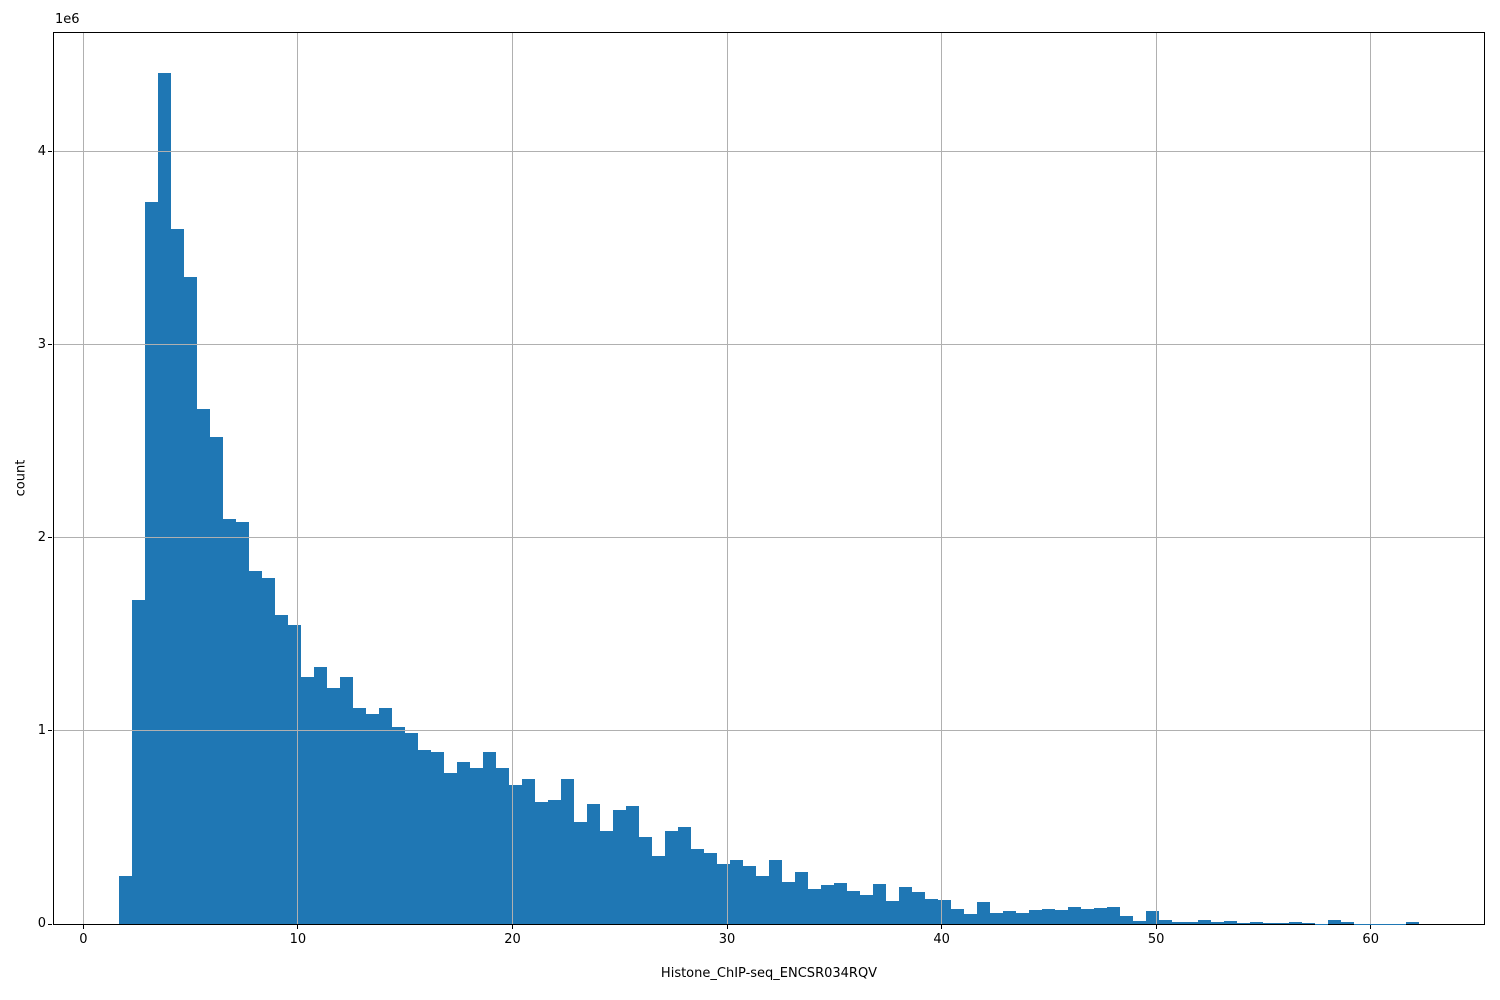  I want to click on x-tick-label: 30, so click(727, 939).